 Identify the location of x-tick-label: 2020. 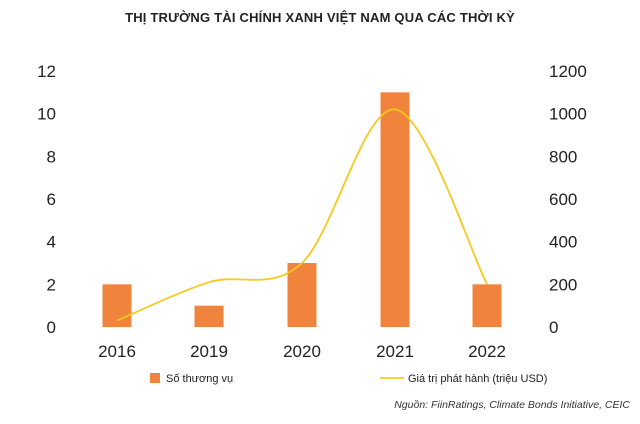
(302, 351).